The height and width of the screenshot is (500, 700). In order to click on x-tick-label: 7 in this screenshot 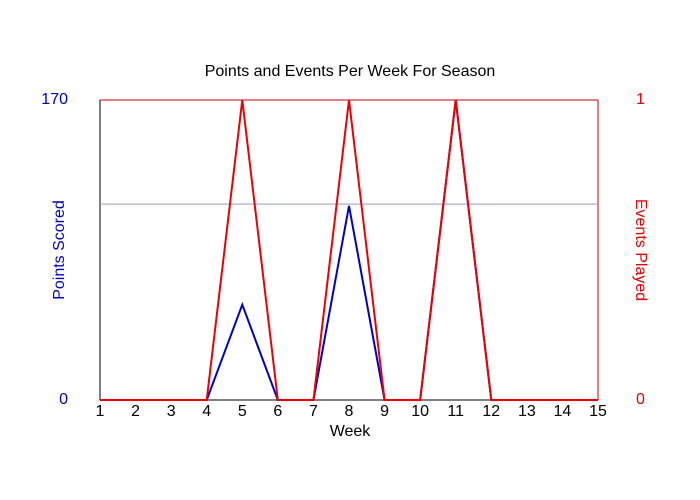, I will do `click(313, 411)`.